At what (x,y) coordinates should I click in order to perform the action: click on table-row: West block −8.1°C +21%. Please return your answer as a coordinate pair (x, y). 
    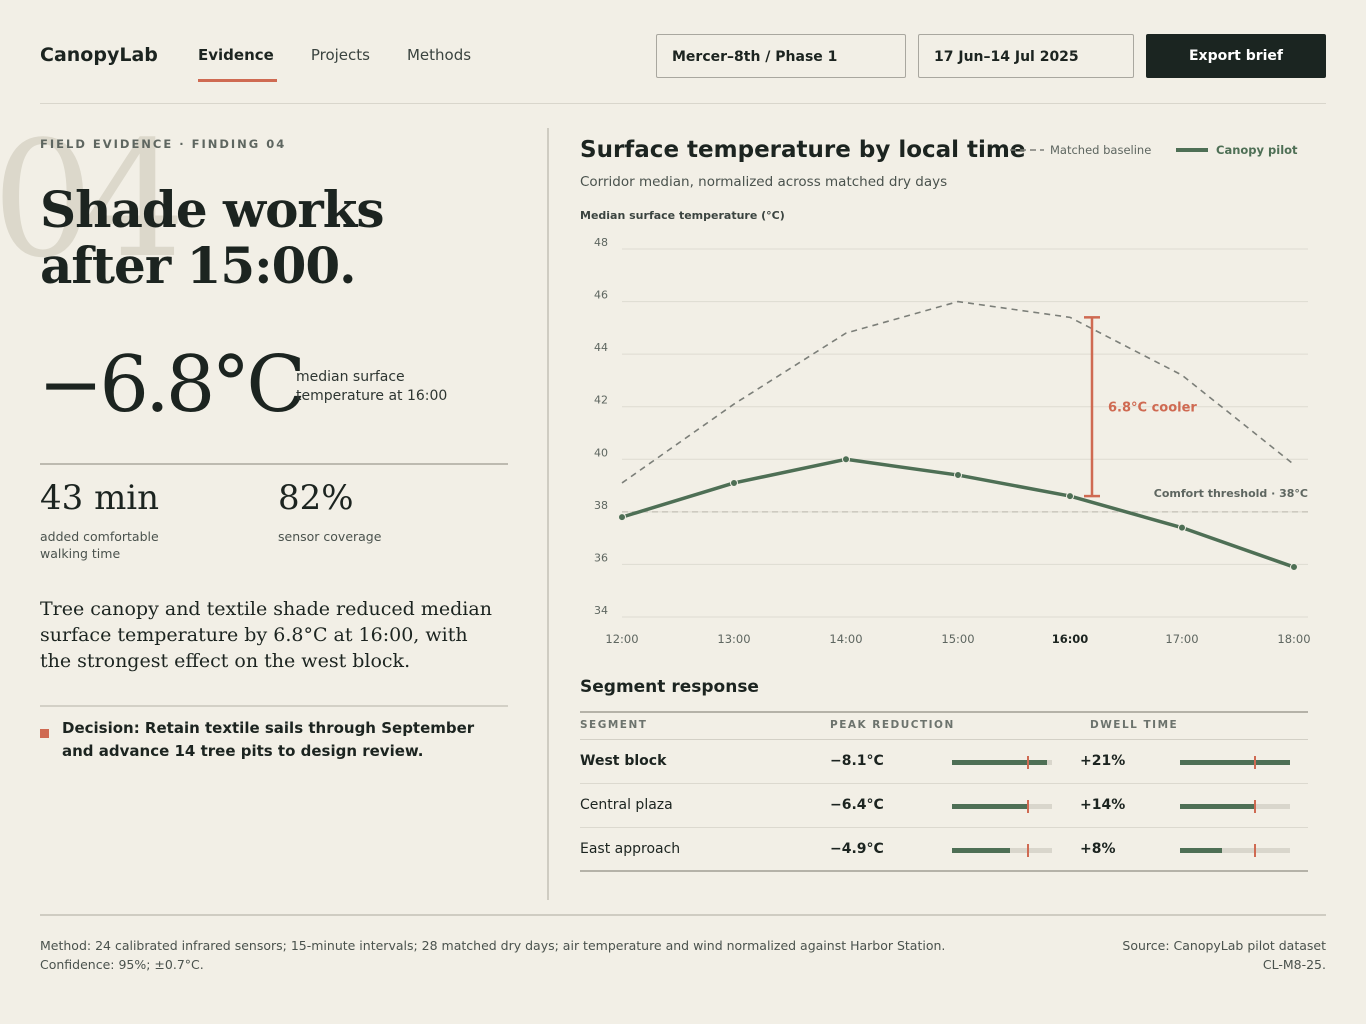
    Looking at the image, I should click on (944, 762).